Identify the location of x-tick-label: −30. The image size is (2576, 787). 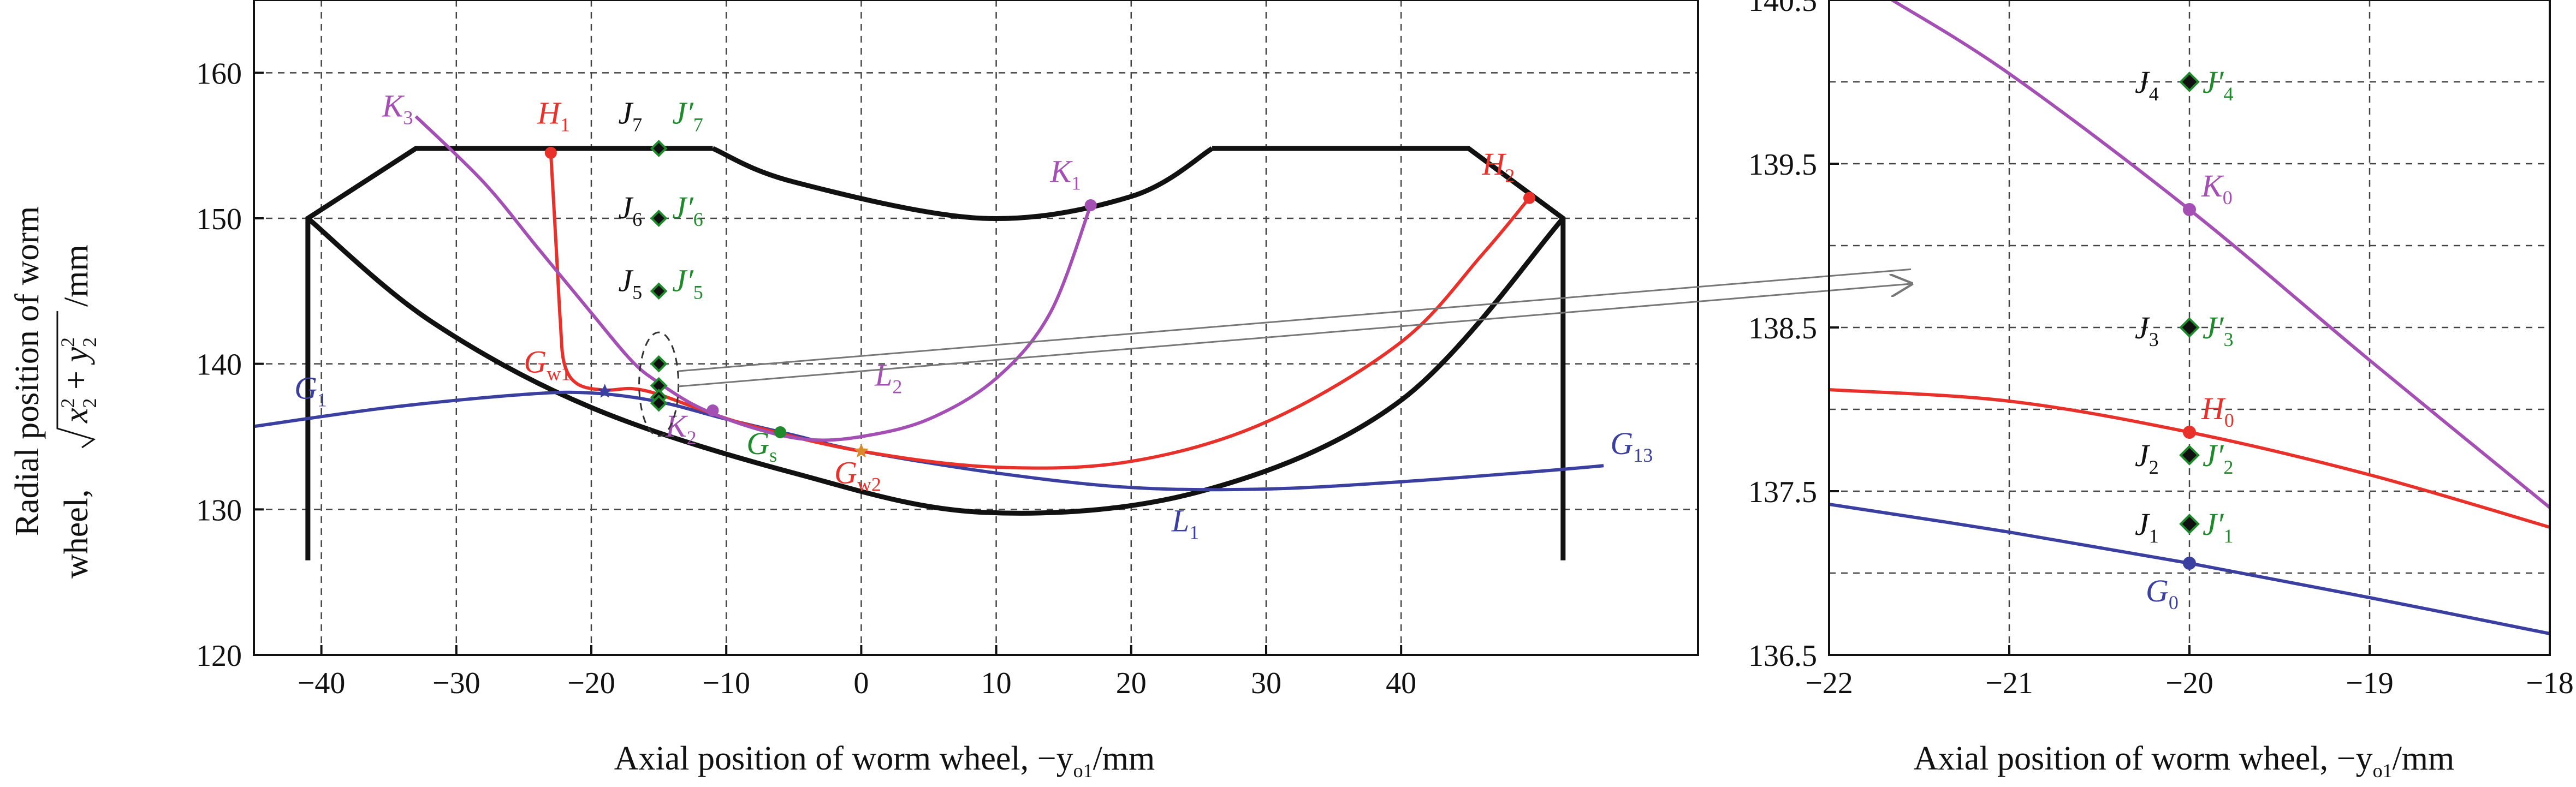
(456, 683).